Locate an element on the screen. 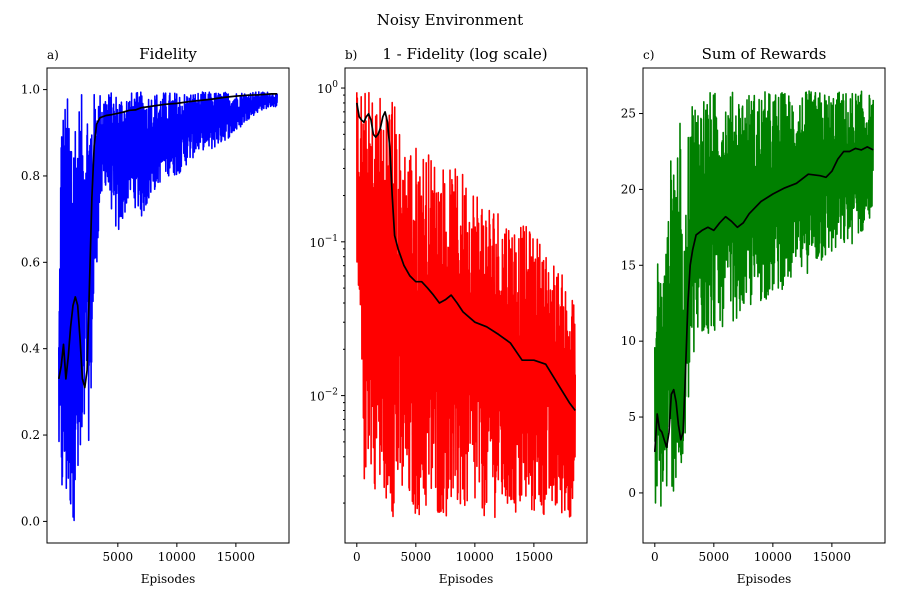 This screenshot has width=900, height=600. y-tick-label-b: 10⁻² is located at coordinates (323, 396).